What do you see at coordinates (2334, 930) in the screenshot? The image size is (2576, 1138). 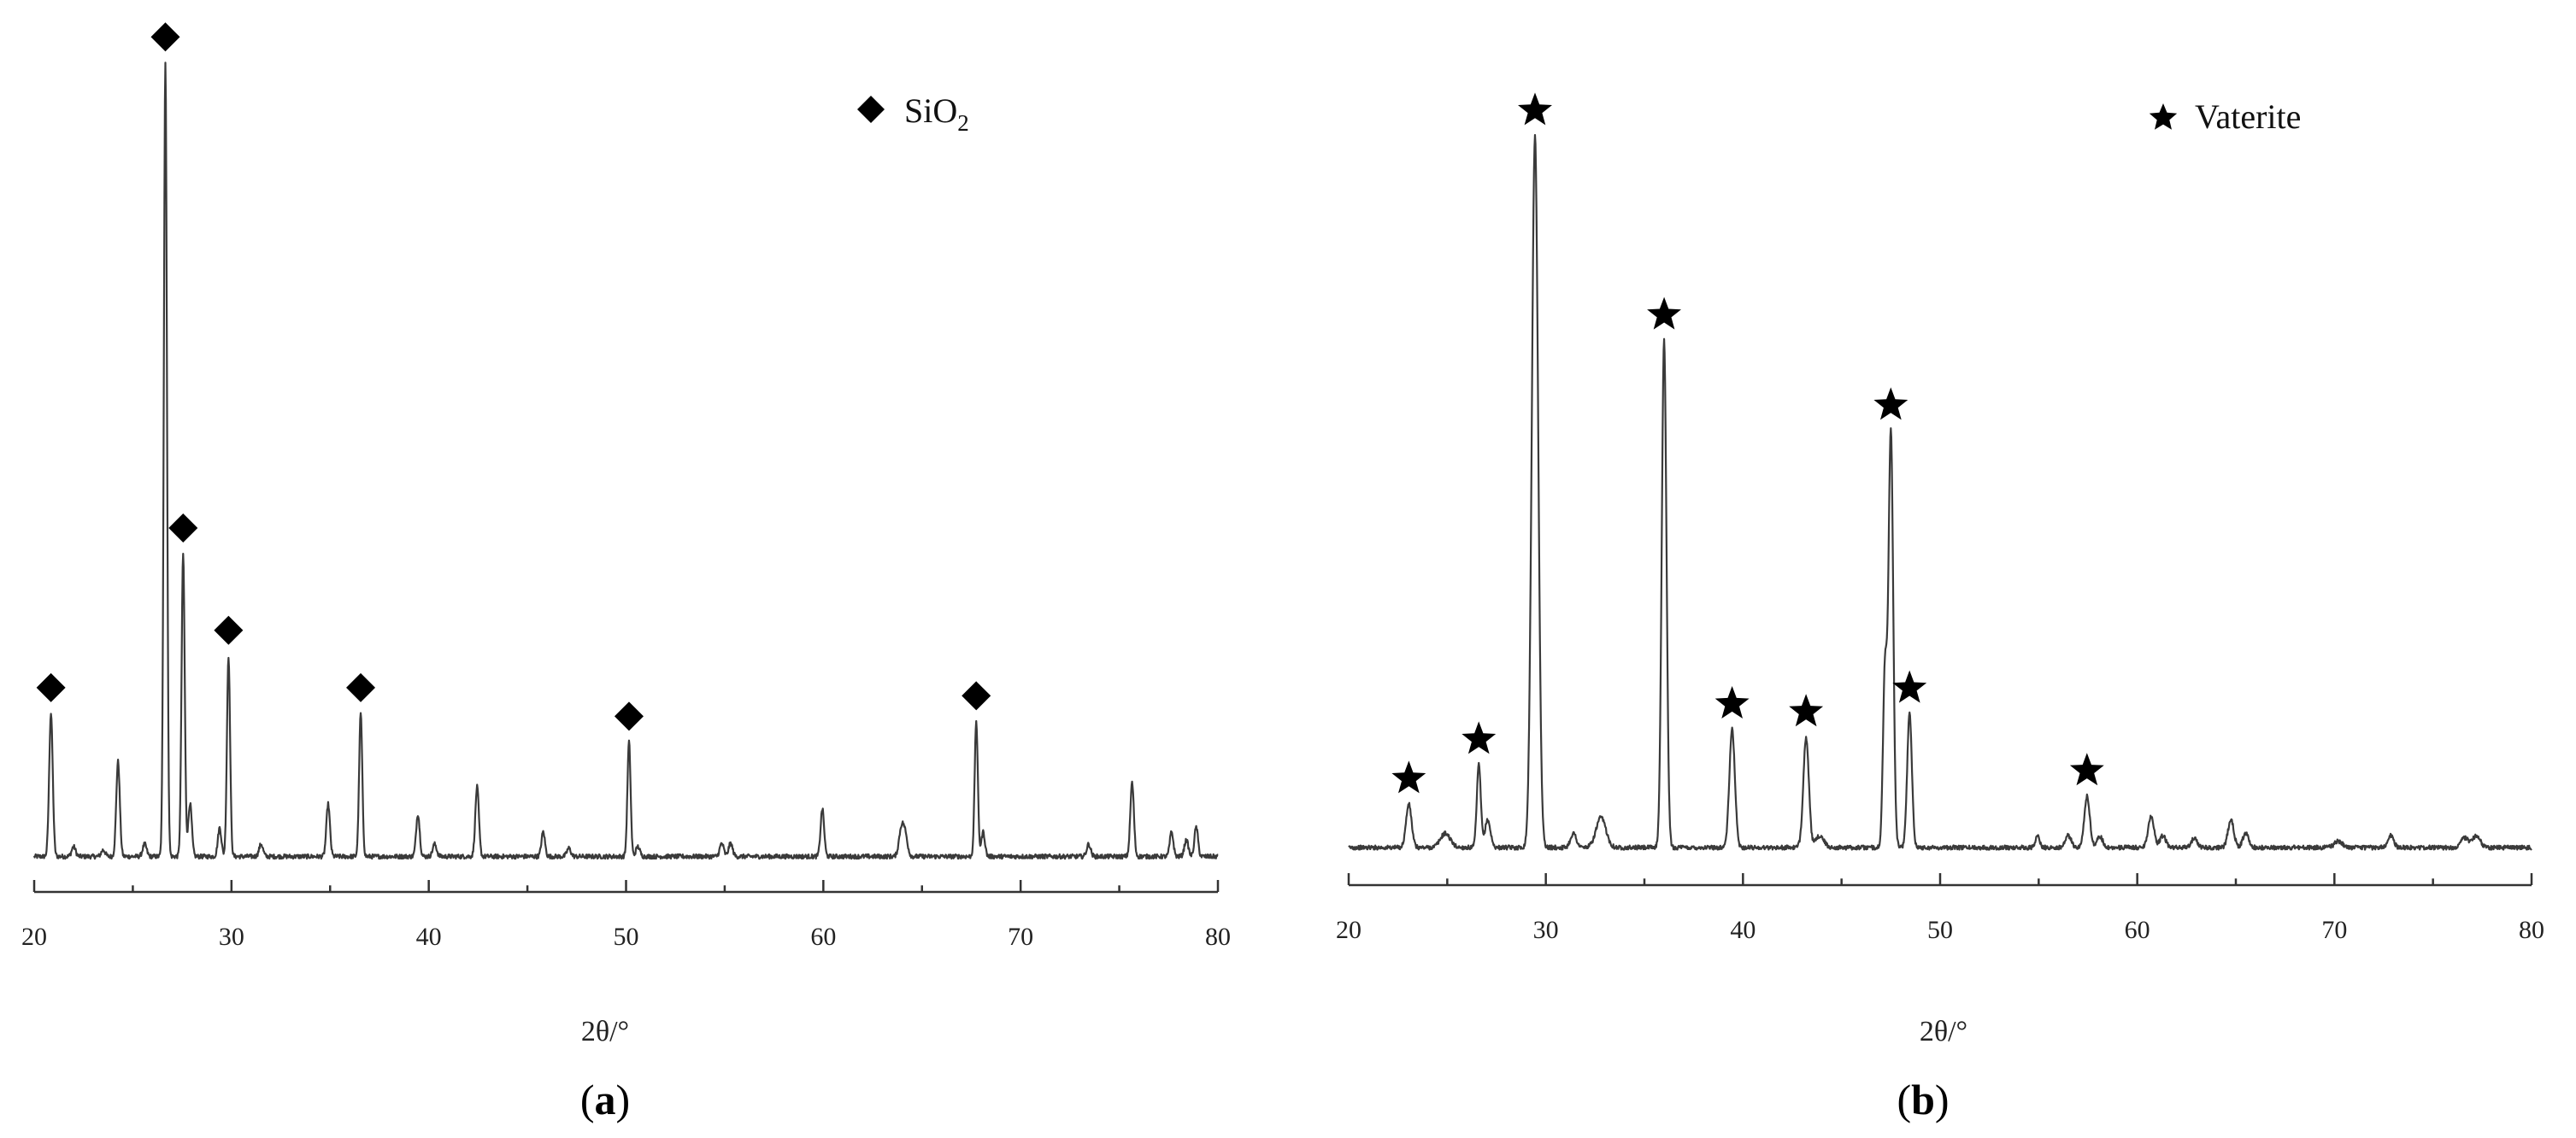 I see `panel-b-x-tick-label: 70` at bounding box center [2334, 930].